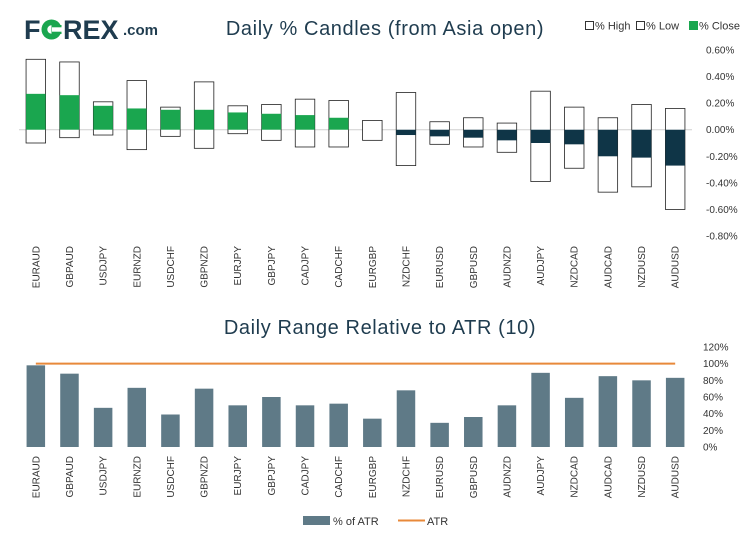 The image size is (750, 540). Describe the element at coordinates (32, 30) in the screenshot. I see `logo-letter-f: F` at that location.